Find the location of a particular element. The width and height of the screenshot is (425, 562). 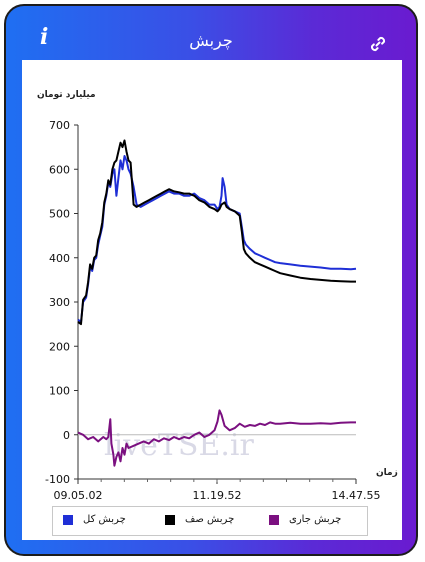

y-tick-label: 500 is located at coordinates (59, 214).